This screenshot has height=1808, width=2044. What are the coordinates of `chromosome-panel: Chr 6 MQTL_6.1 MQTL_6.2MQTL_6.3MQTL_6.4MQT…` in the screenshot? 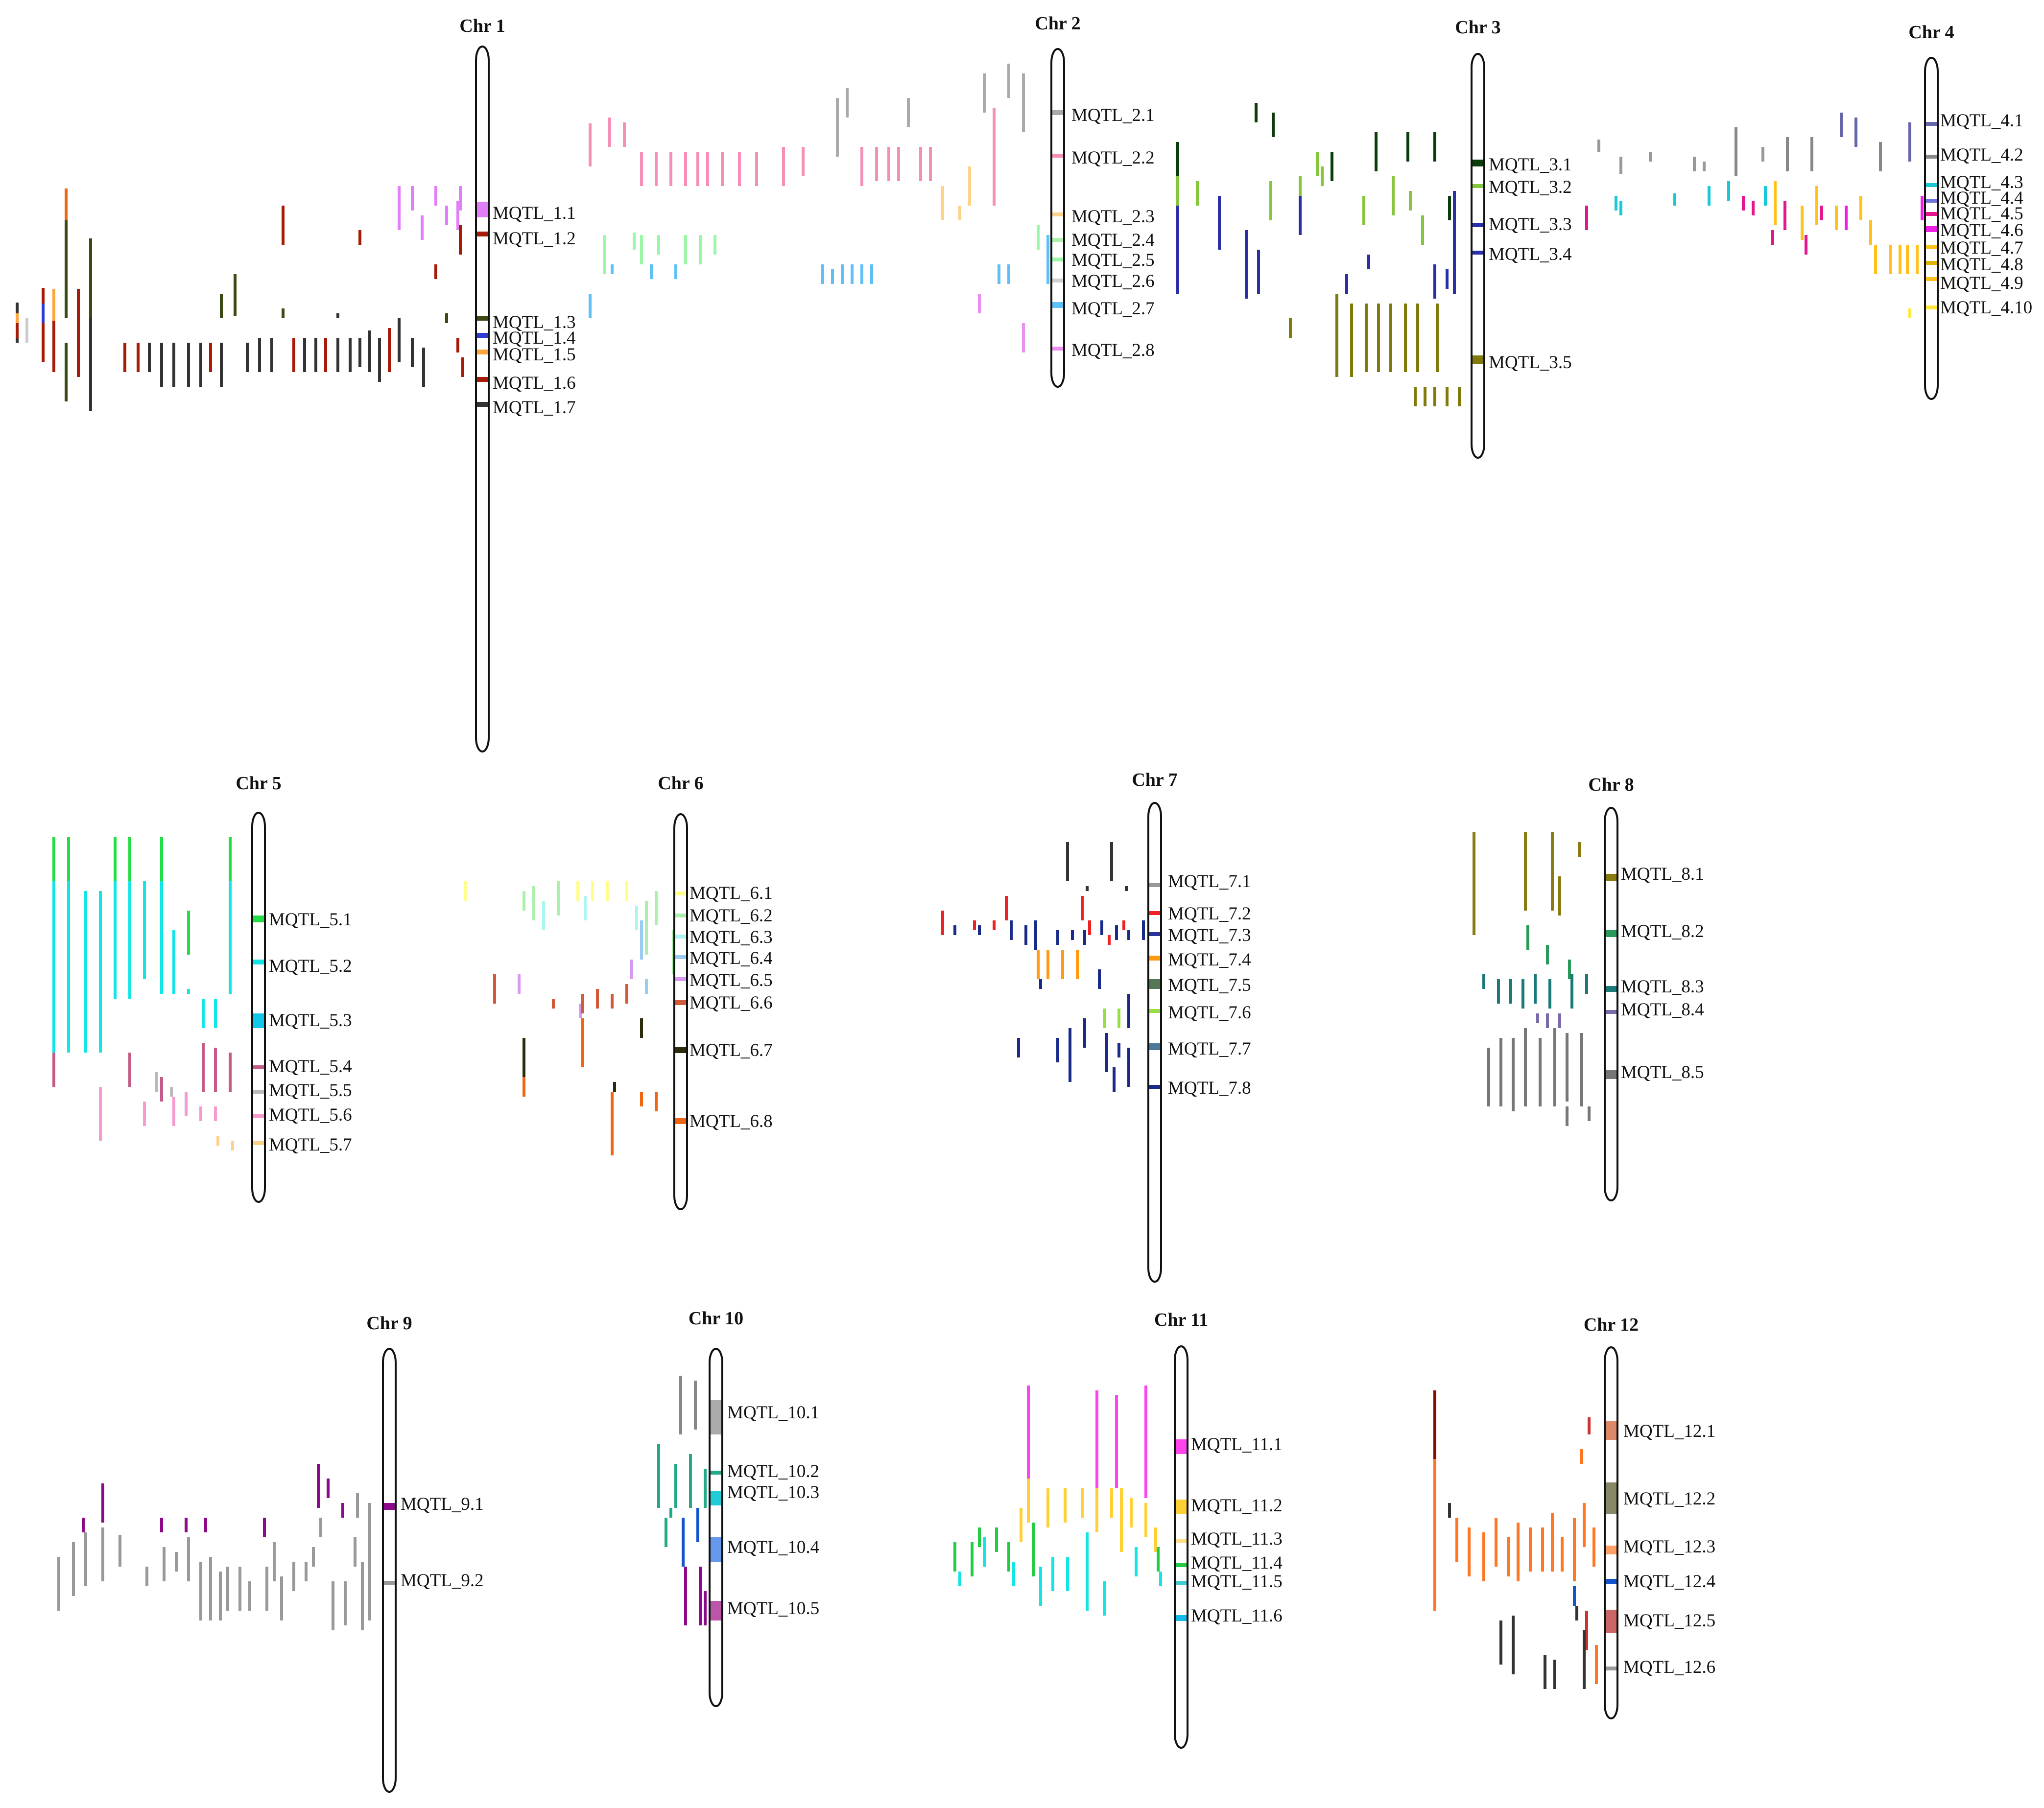 It's located at (618, 991).